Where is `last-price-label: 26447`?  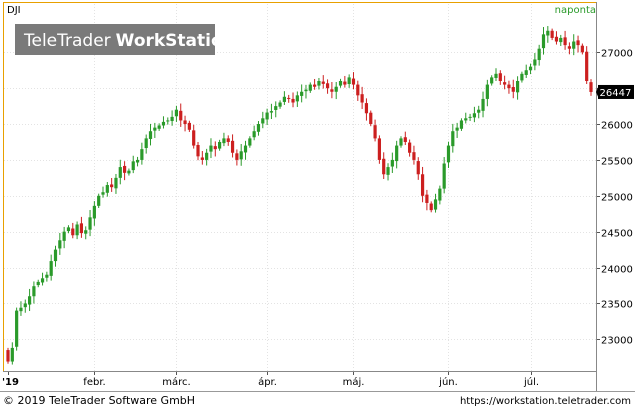
last-price-label: 26447 is located at coordinates (616, 93).